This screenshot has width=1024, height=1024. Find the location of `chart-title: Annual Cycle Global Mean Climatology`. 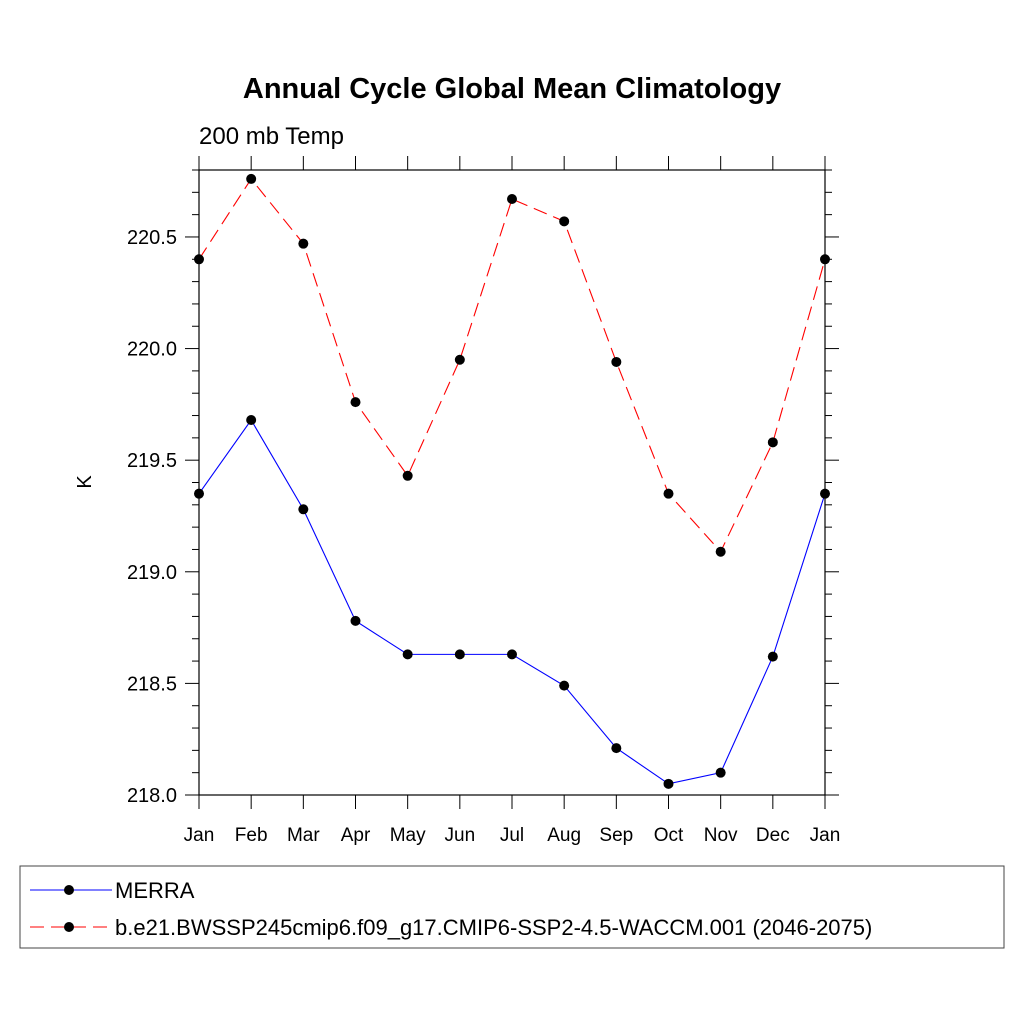

chart-title: Annual Cycle Global Mean Climatology is located at coordinates (512, 89).